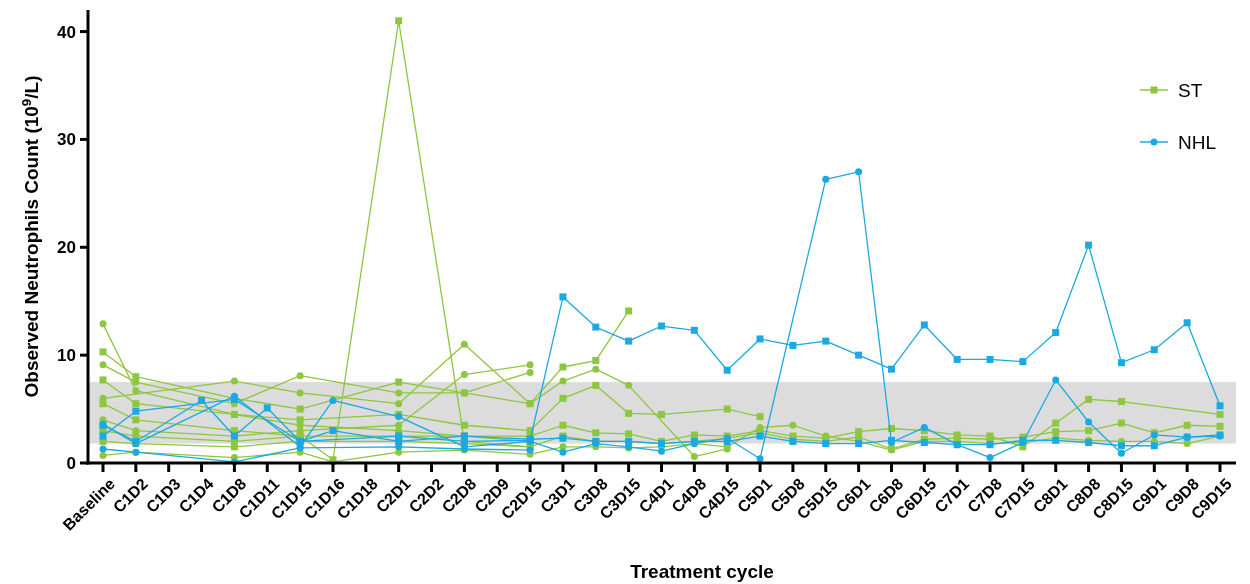 Image resolution: width=1250 pixels, height=584 pixels. Describe the element at coordinates (1190, 90) in the screenshot. I see `legend-label: ST` at that location.